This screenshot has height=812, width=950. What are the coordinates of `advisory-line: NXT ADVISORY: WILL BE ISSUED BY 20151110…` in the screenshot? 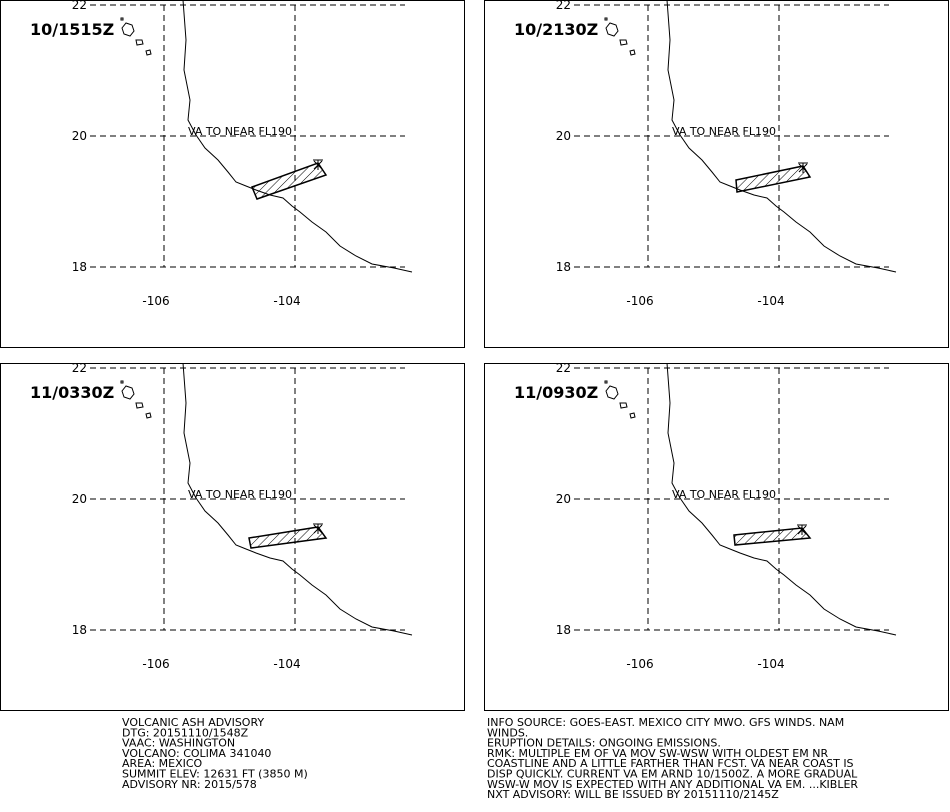 It's located at (633, 794).